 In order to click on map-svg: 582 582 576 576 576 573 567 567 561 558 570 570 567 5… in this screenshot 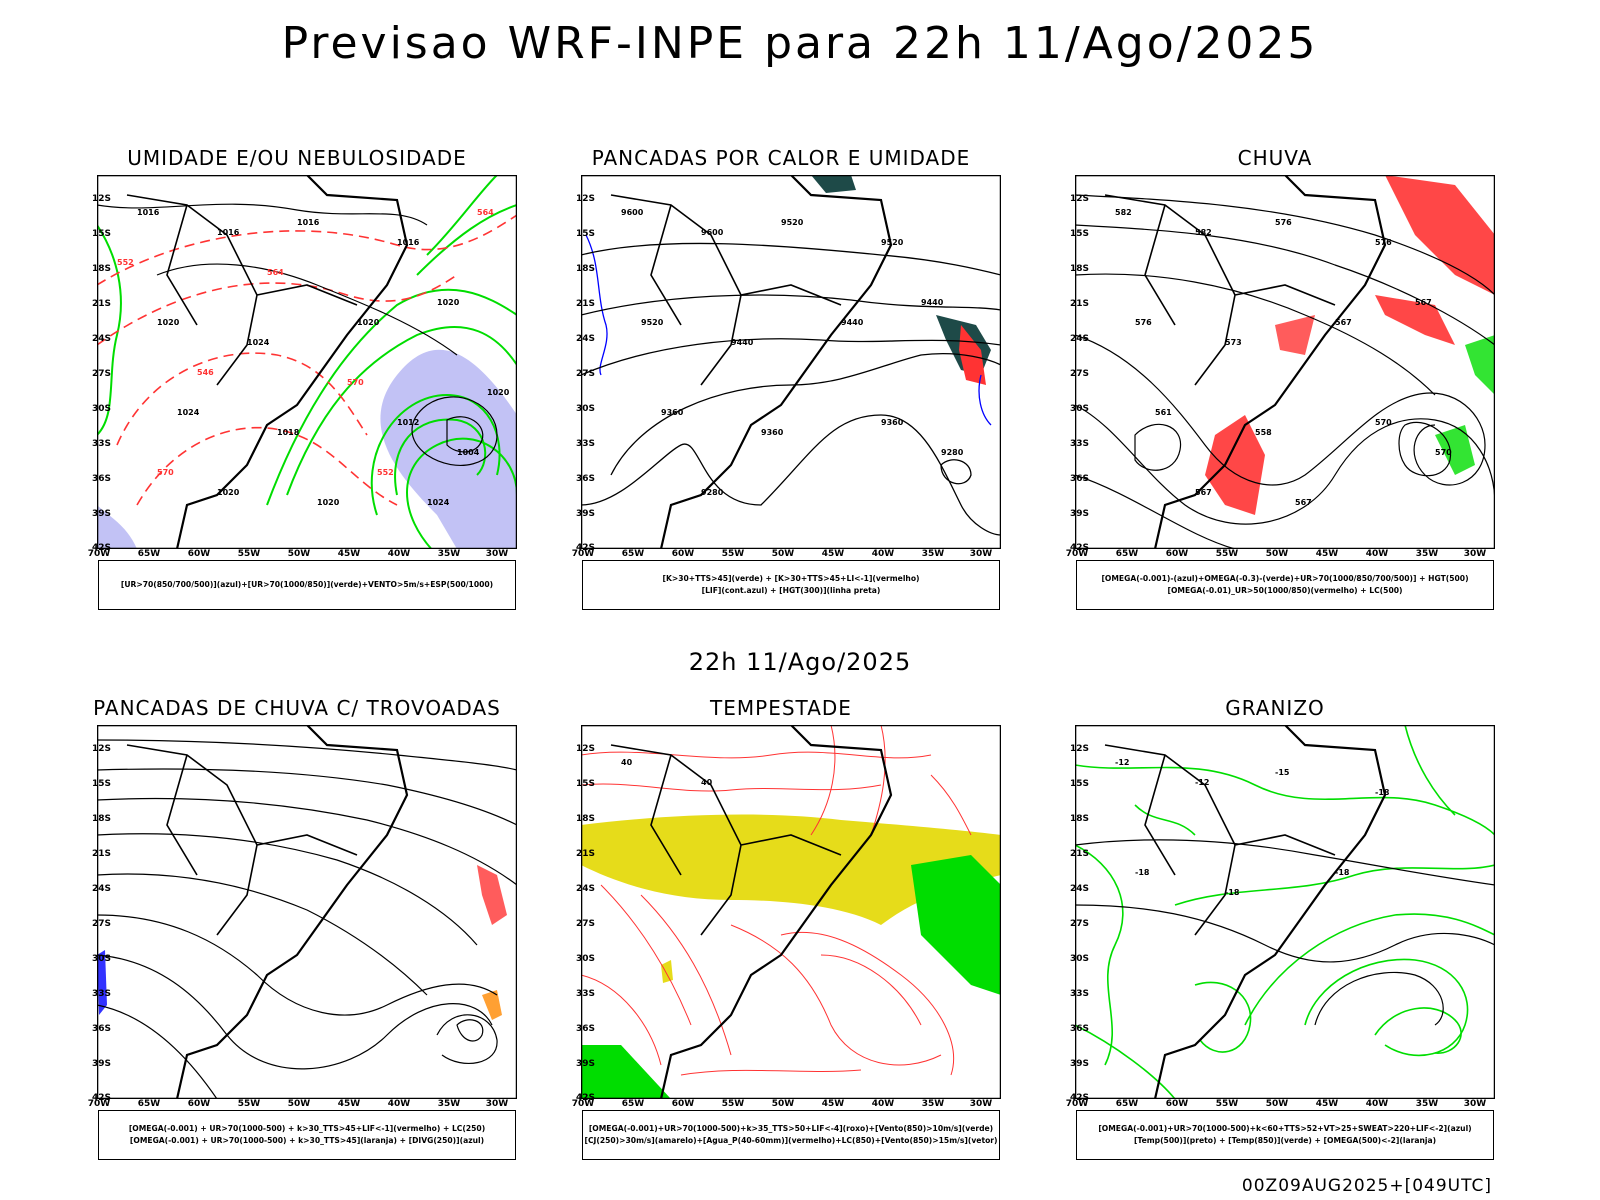, I will do `click(1285, 362)`.